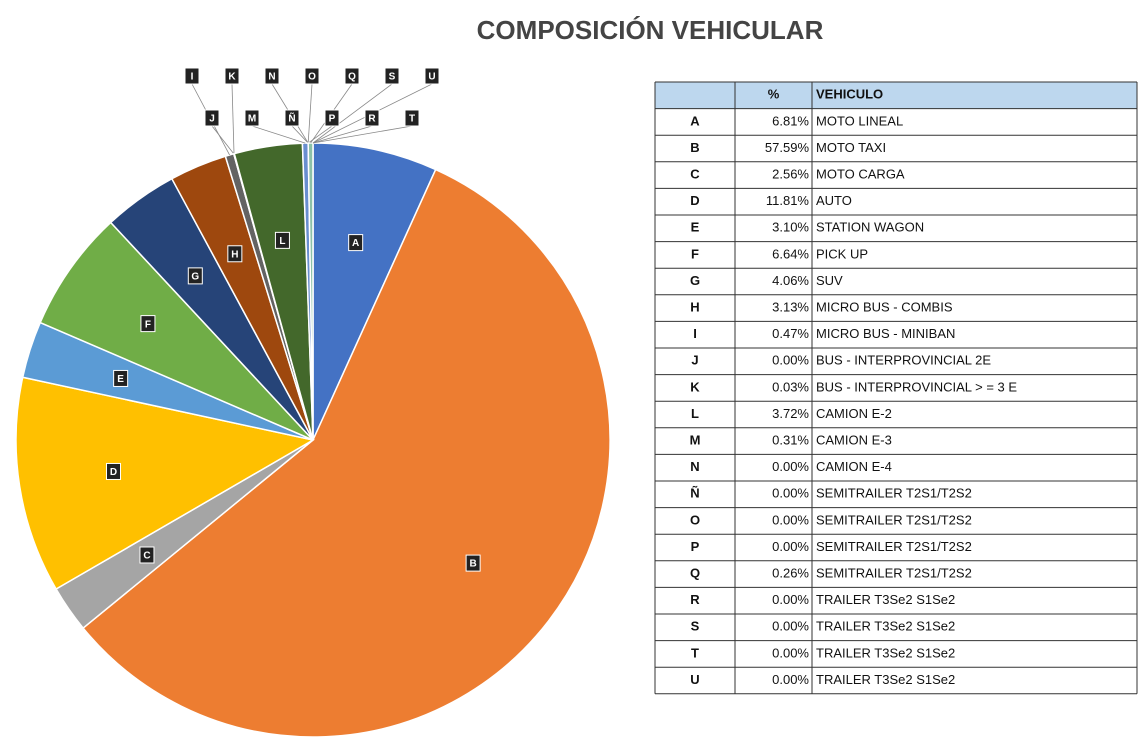  I want to click on table-percent: 6.64%, so click(790, 253).